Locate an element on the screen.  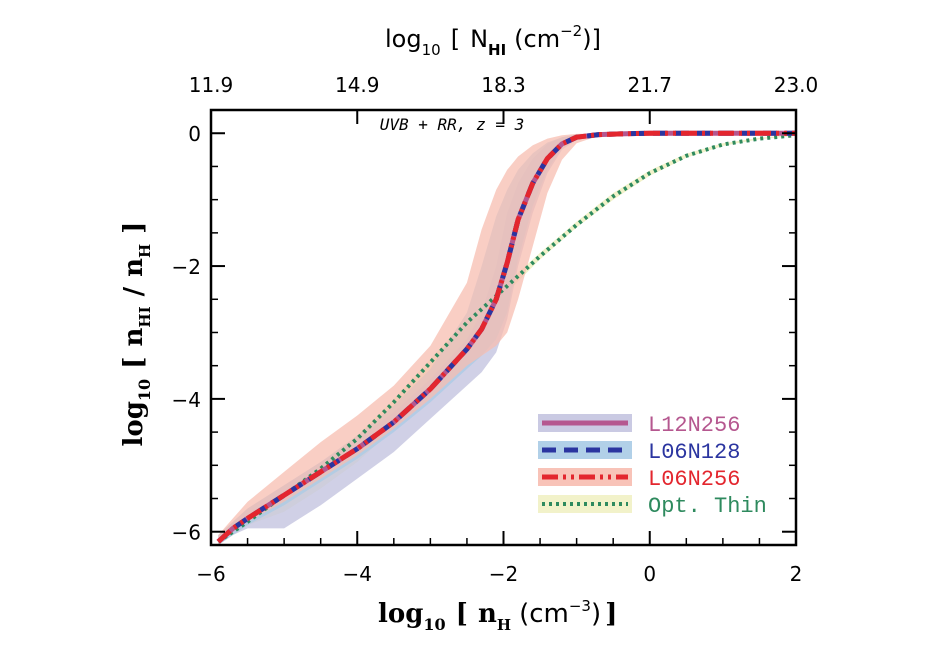
legend-item: L06N256 is located at coordinates (639, 479).